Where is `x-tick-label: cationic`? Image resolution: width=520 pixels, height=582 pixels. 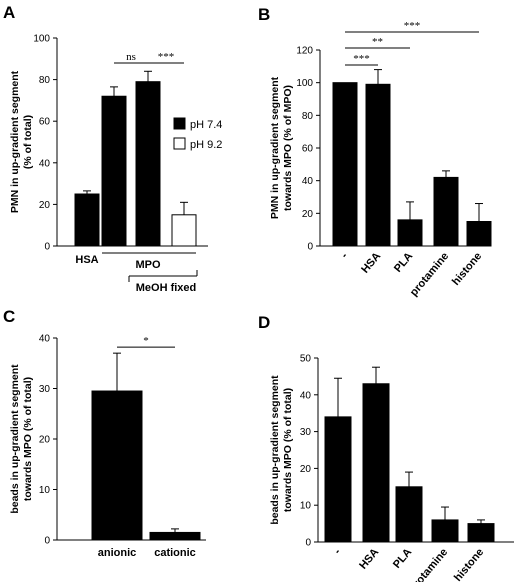
x-tick-label: cationic is located at coordinates (175, 553).